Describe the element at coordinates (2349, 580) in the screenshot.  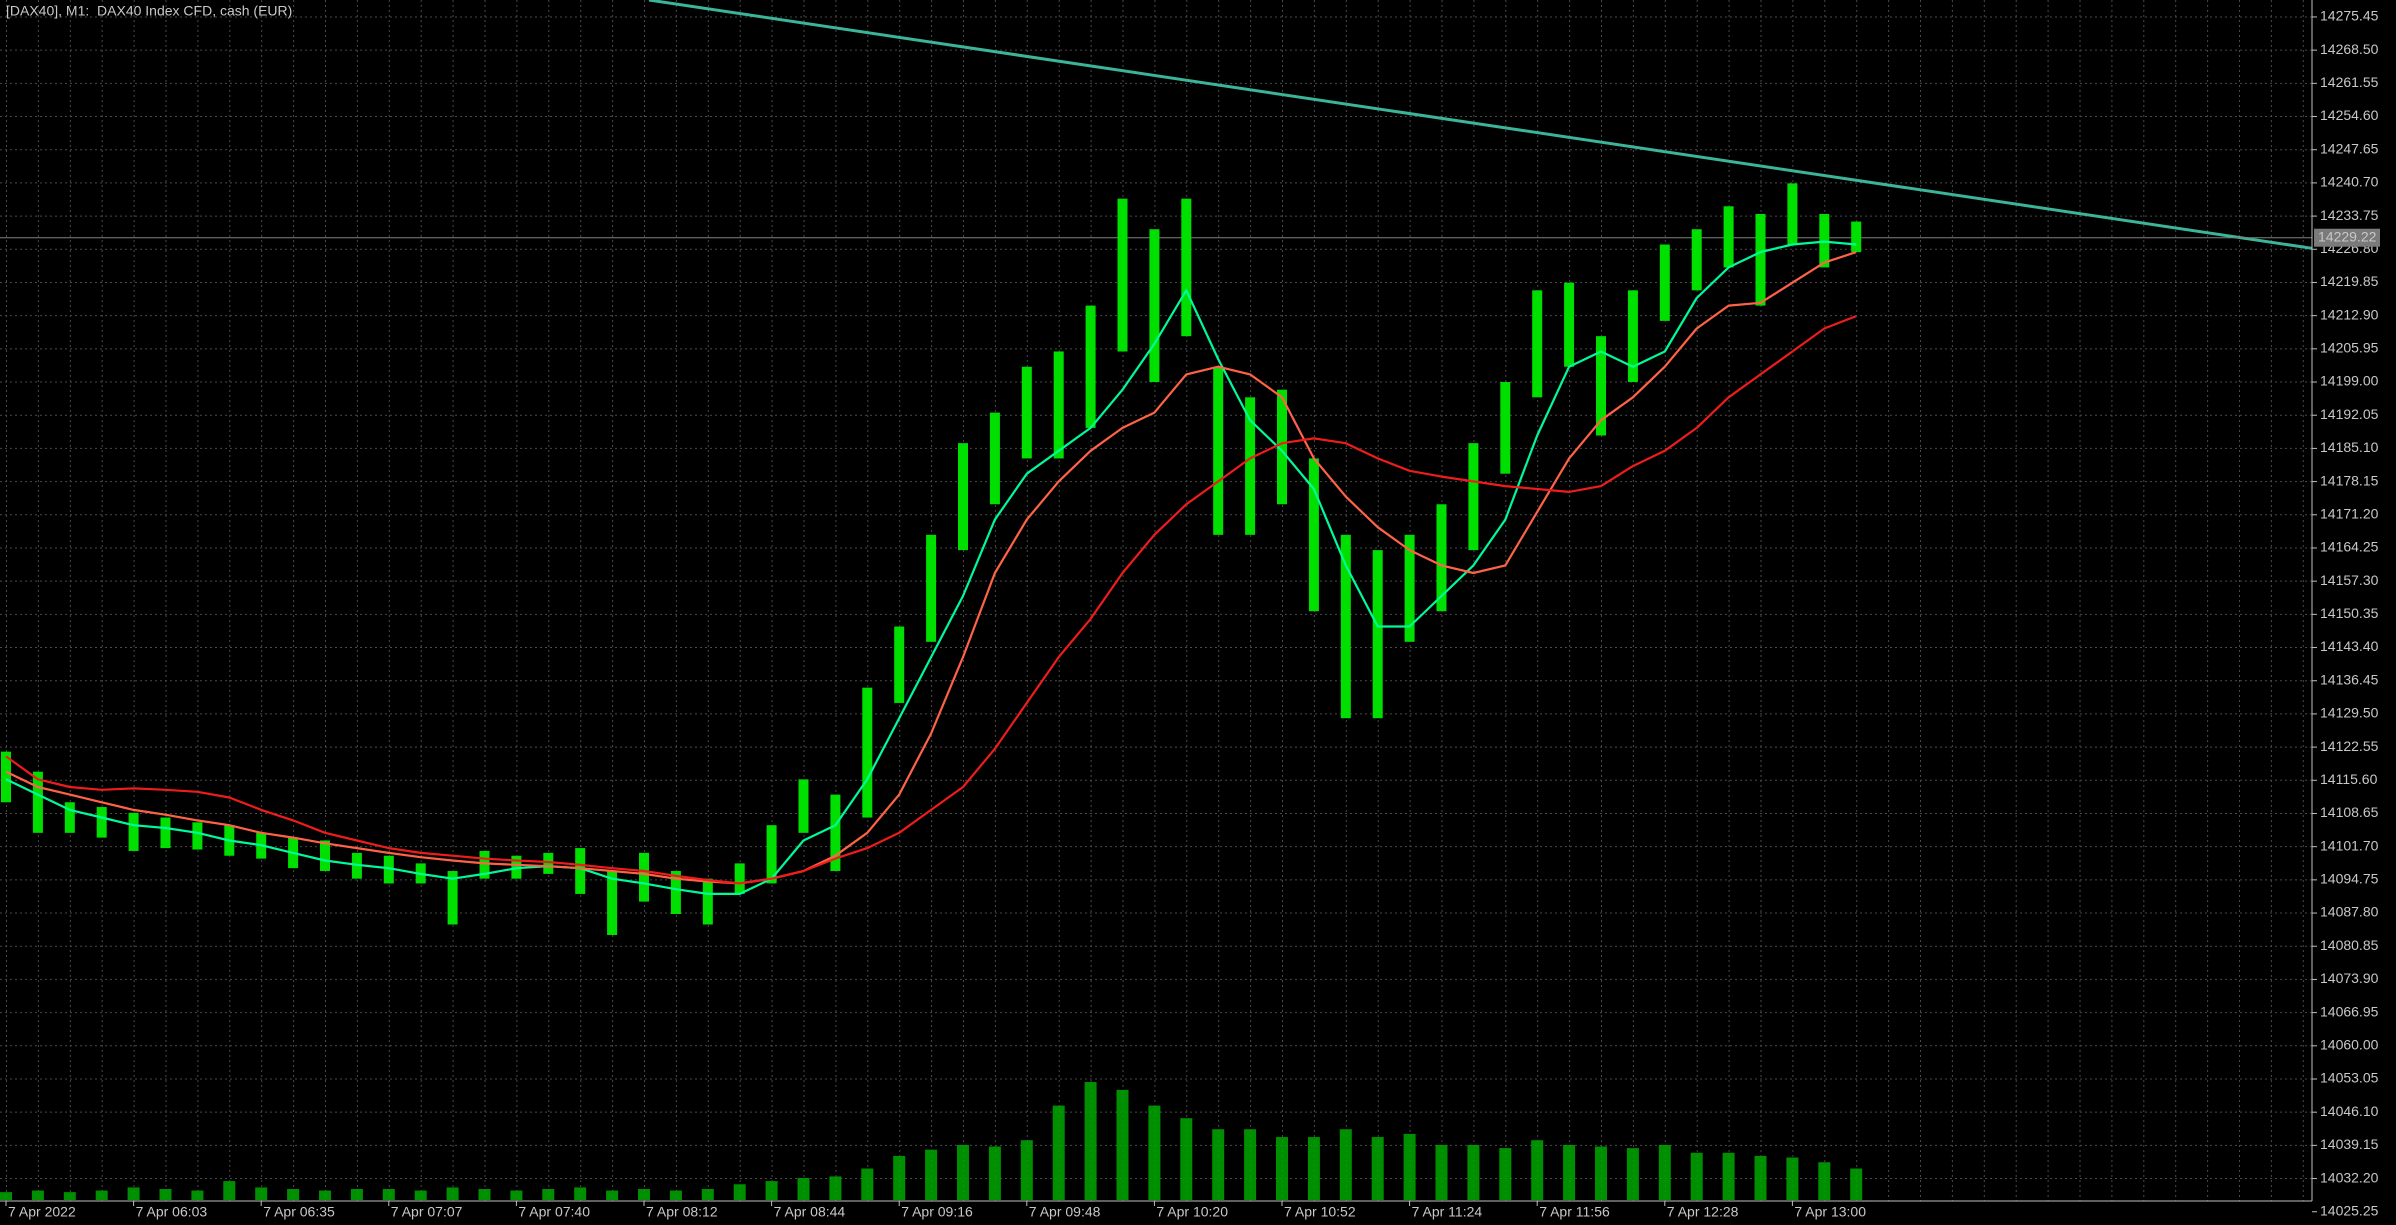
I see `y-tick-label: 14157.30` at that location.